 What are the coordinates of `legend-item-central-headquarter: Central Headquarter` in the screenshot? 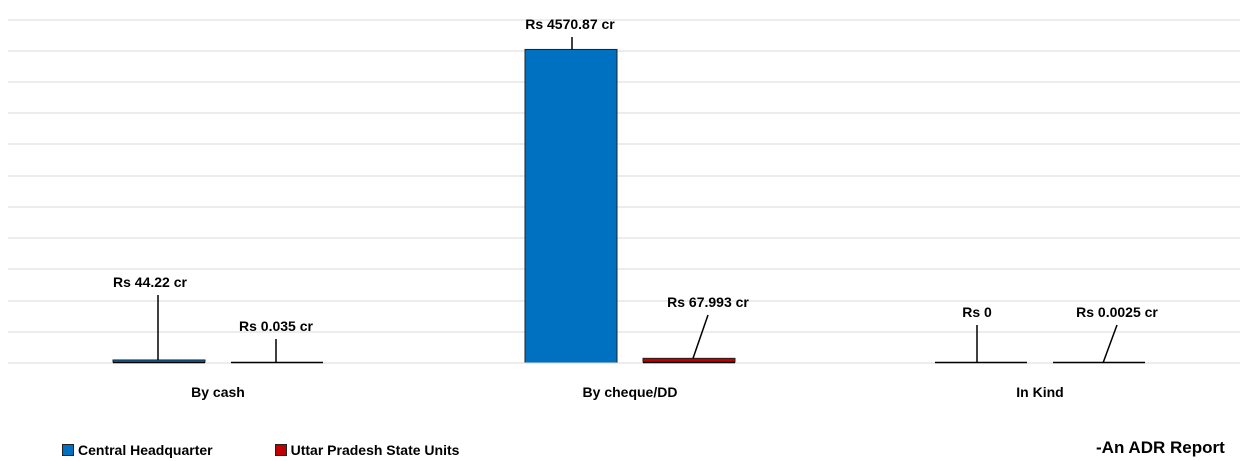 It's located at (137, 450).